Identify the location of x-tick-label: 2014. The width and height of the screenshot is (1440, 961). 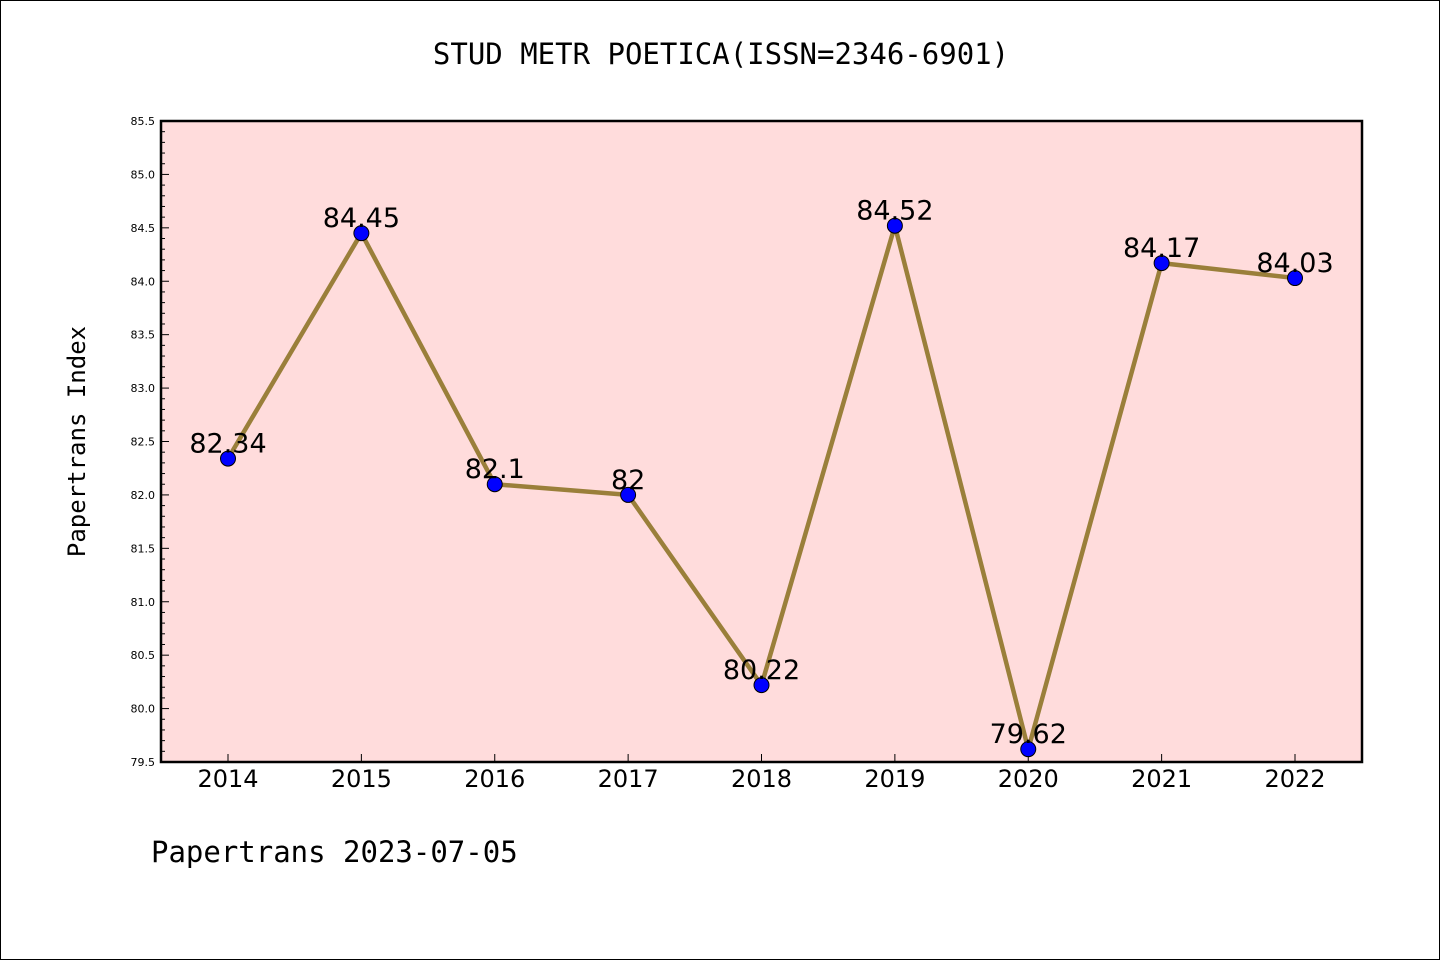
(227, 779).